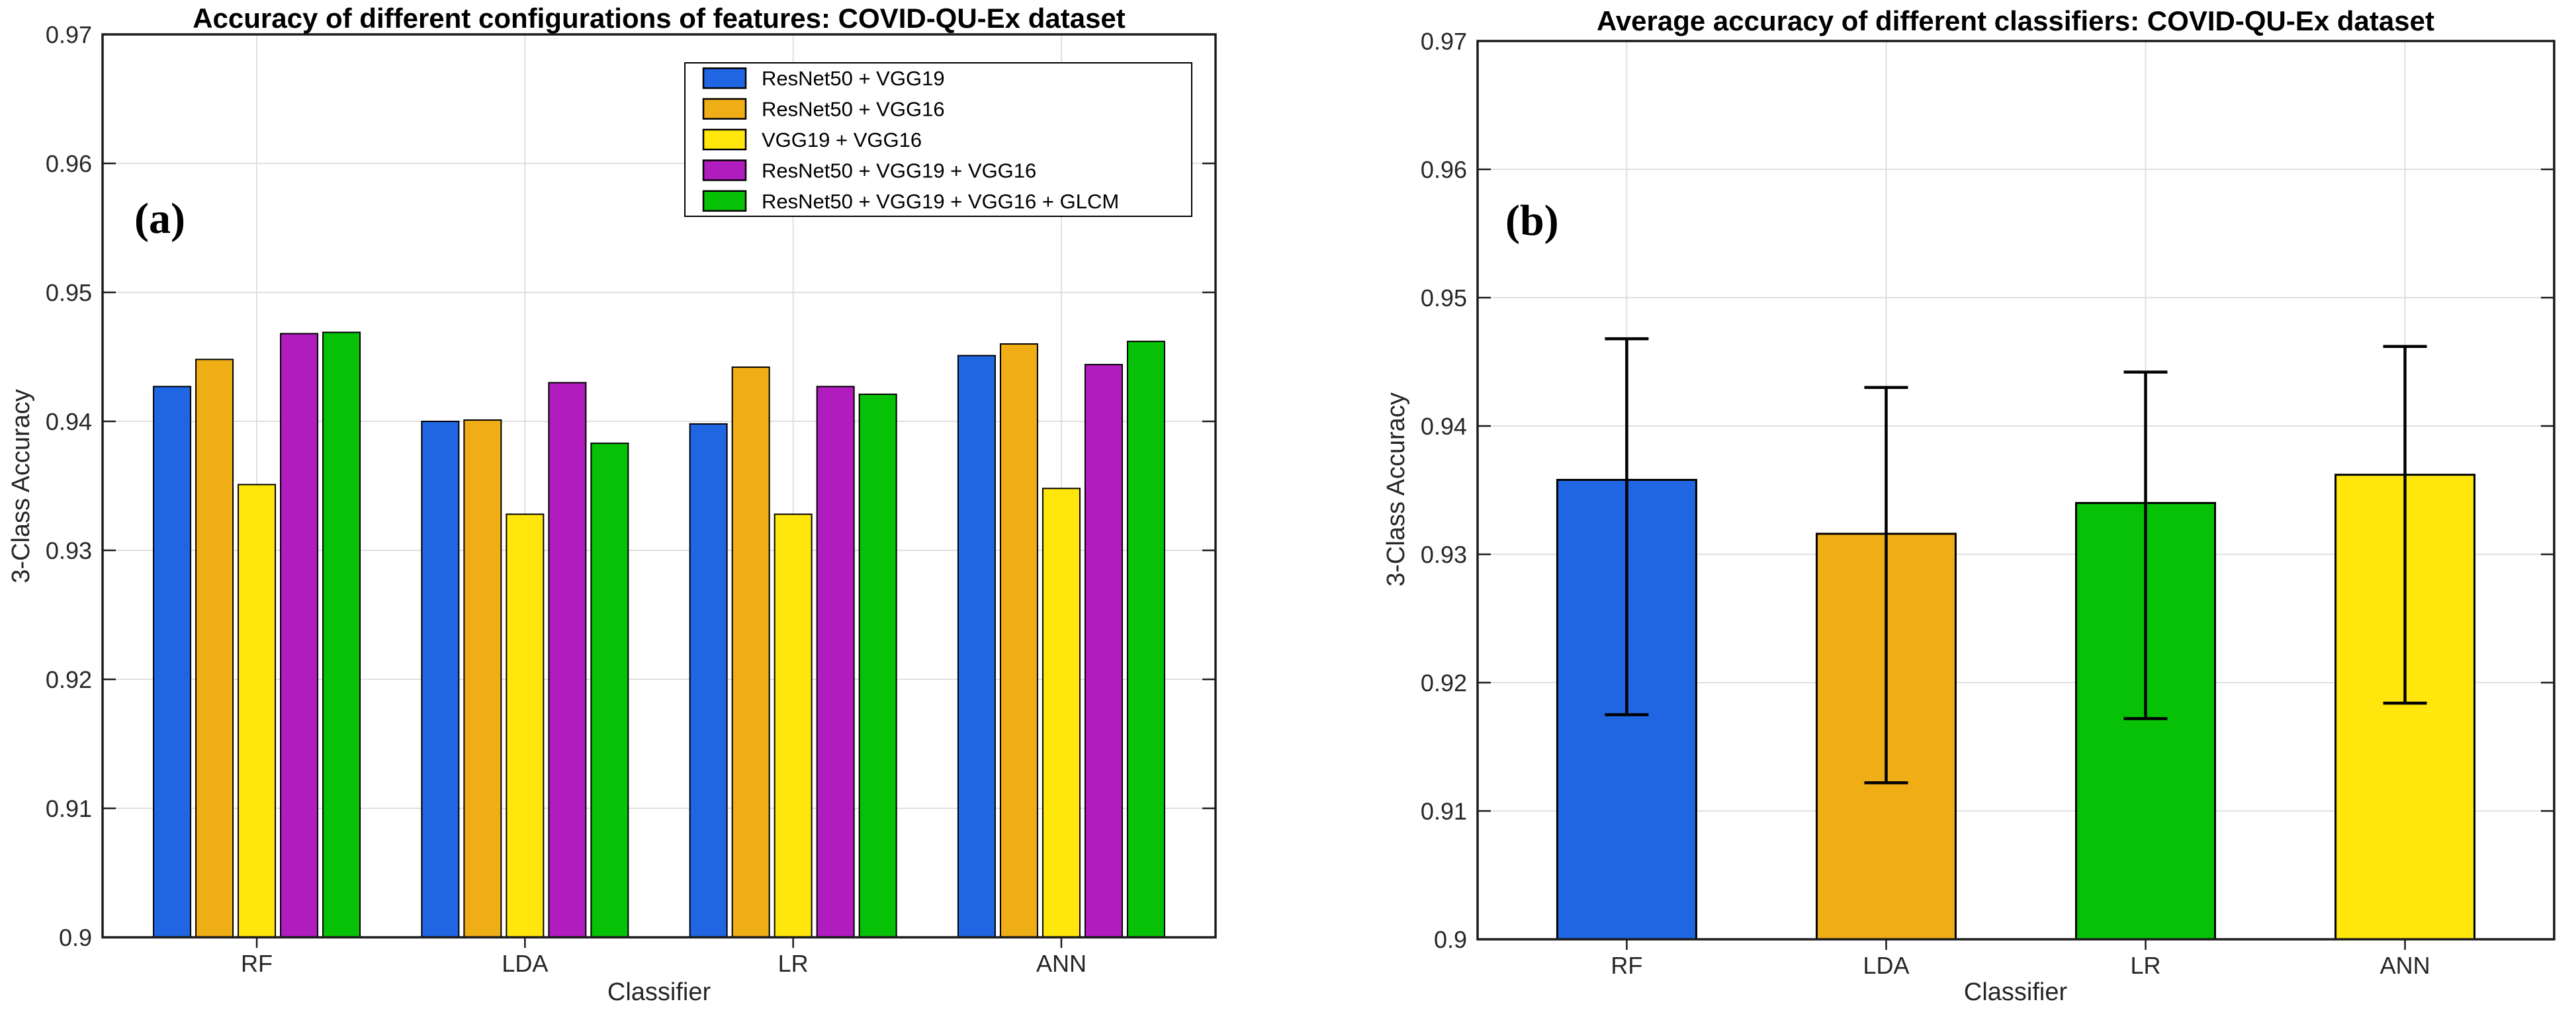  I want to click on legend-box, so click(938, 139).